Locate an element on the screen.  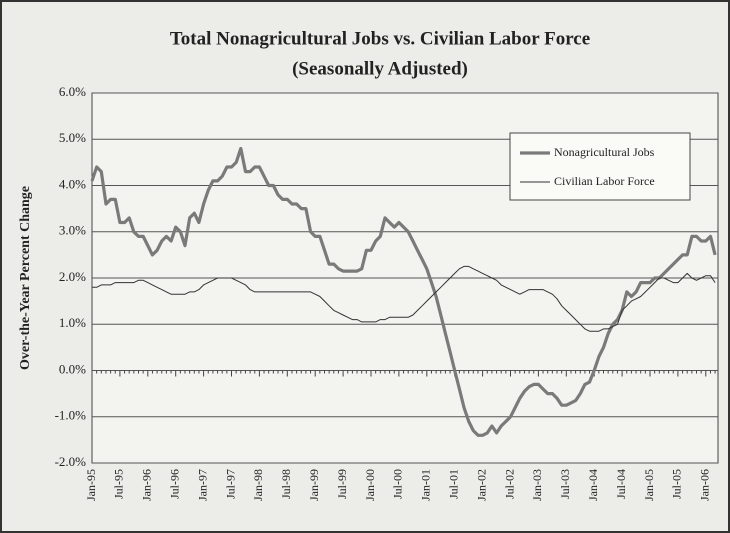
legend-label: Nonagricultural Jobs is located at coordinates (604, 152).